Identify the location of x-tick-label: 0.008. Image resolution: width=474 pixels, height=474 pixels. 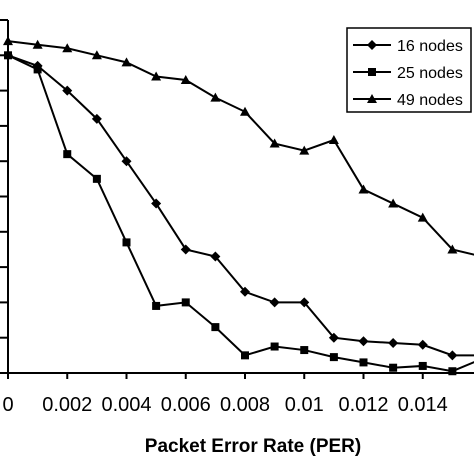
(245, 405).